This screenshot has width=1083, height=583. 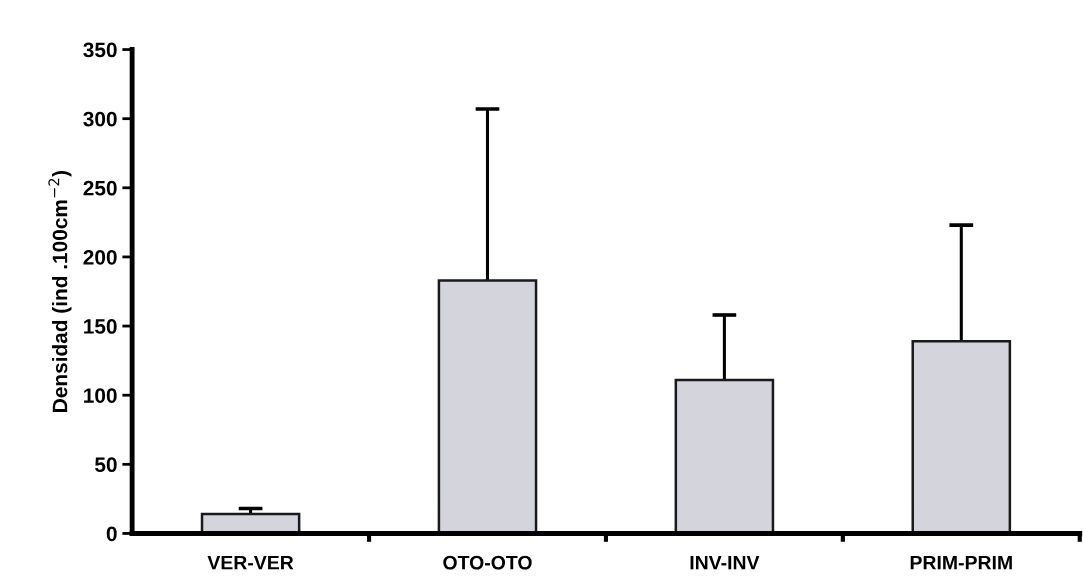 What do you see at coordinates (111, 534) in the screenshot?
I see `y-tick-label: 0` at bounding box center [111, 534].